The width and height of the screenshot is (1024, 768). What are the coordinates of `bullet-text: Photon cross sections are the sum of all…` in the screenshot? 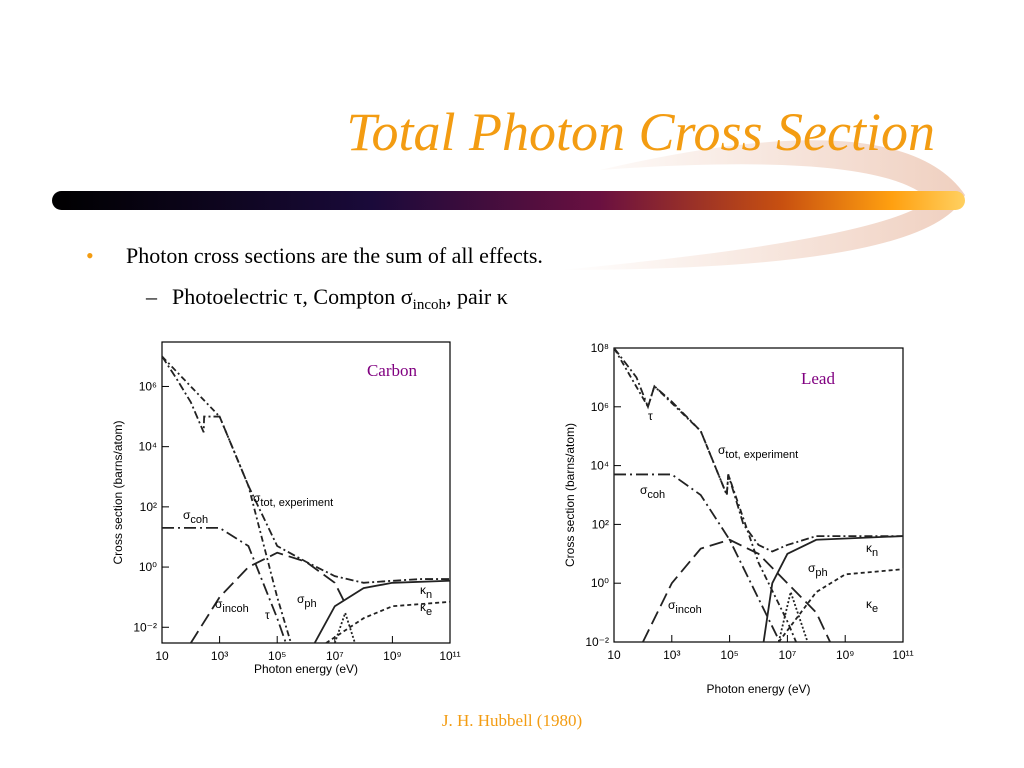 It's located at (334, 255).